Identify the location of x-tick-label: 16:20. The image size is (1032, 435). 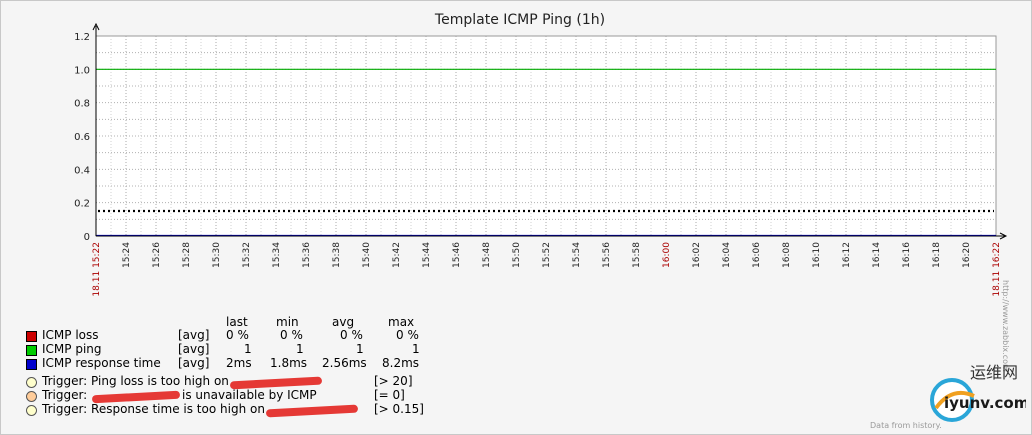
(967, 255).